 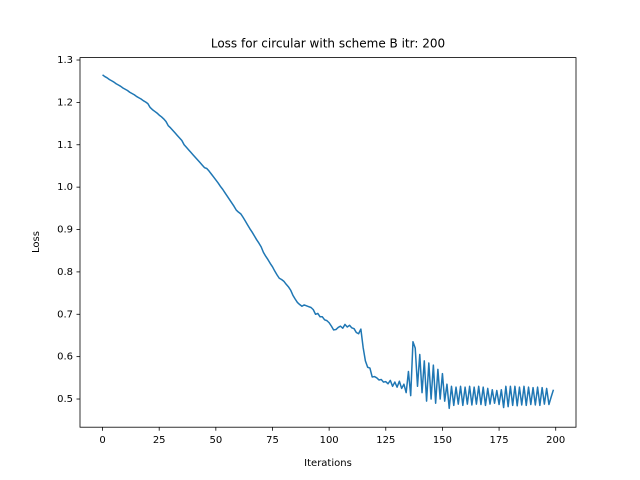 What do you see at coordinates (272, 440) in the screenshot?
I see `x-tick-label: 75` at bounding box center [272, 440].